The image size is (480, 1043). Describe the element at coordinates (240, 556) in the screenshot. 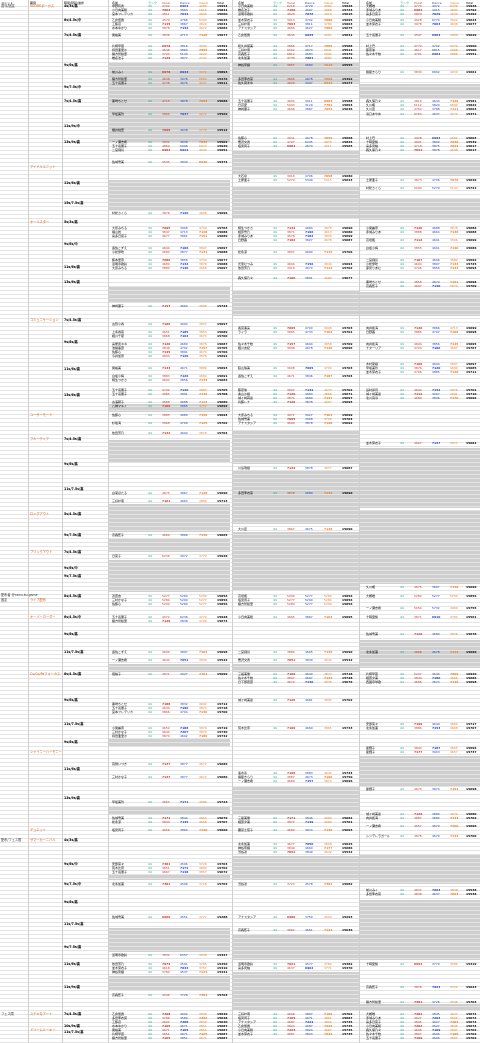

I see `table-row: 日菜子 44 6236 4972 4770 15928` at that location.